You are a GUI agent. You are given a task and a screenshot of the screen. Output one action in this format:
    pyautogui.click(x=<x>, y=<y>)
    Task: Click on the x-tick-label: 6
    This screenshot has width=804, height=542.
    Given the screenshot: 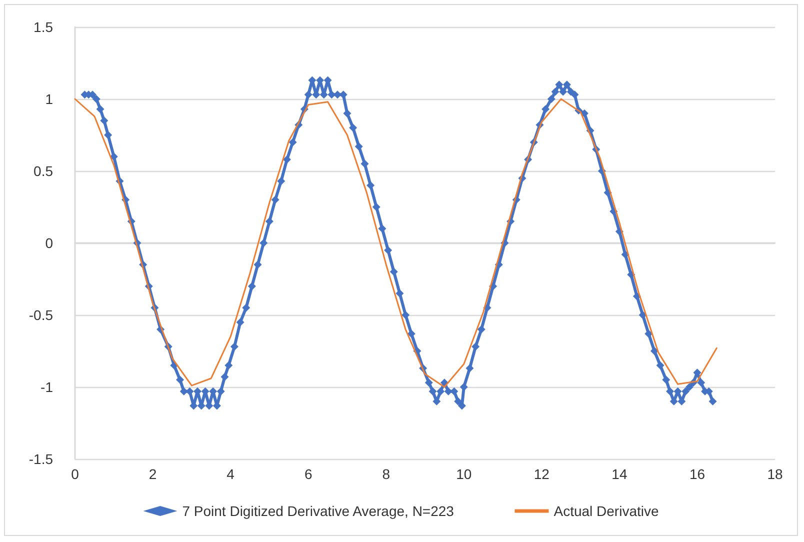 What is the action you would take?
    pyautogui.click(x=308, y=474)
    